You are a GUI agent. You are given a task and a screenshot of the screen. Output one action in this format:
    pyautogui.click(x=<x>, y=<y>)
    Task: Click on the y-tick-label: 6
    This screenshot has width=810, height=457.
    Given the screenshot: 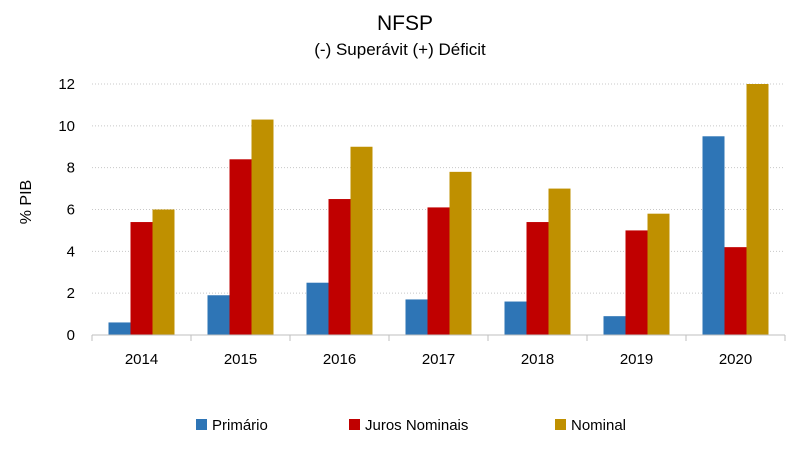 What is the action you would take?
    pyautogui.click(x=71, y=210)
    